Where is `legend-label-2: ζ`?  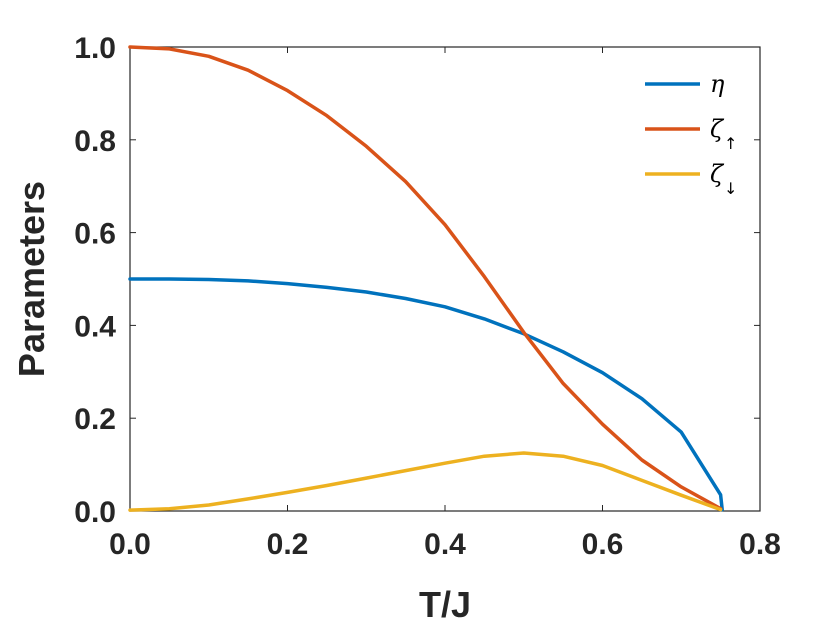
legend-label-2: ζ is located at coordinates (717, 174).